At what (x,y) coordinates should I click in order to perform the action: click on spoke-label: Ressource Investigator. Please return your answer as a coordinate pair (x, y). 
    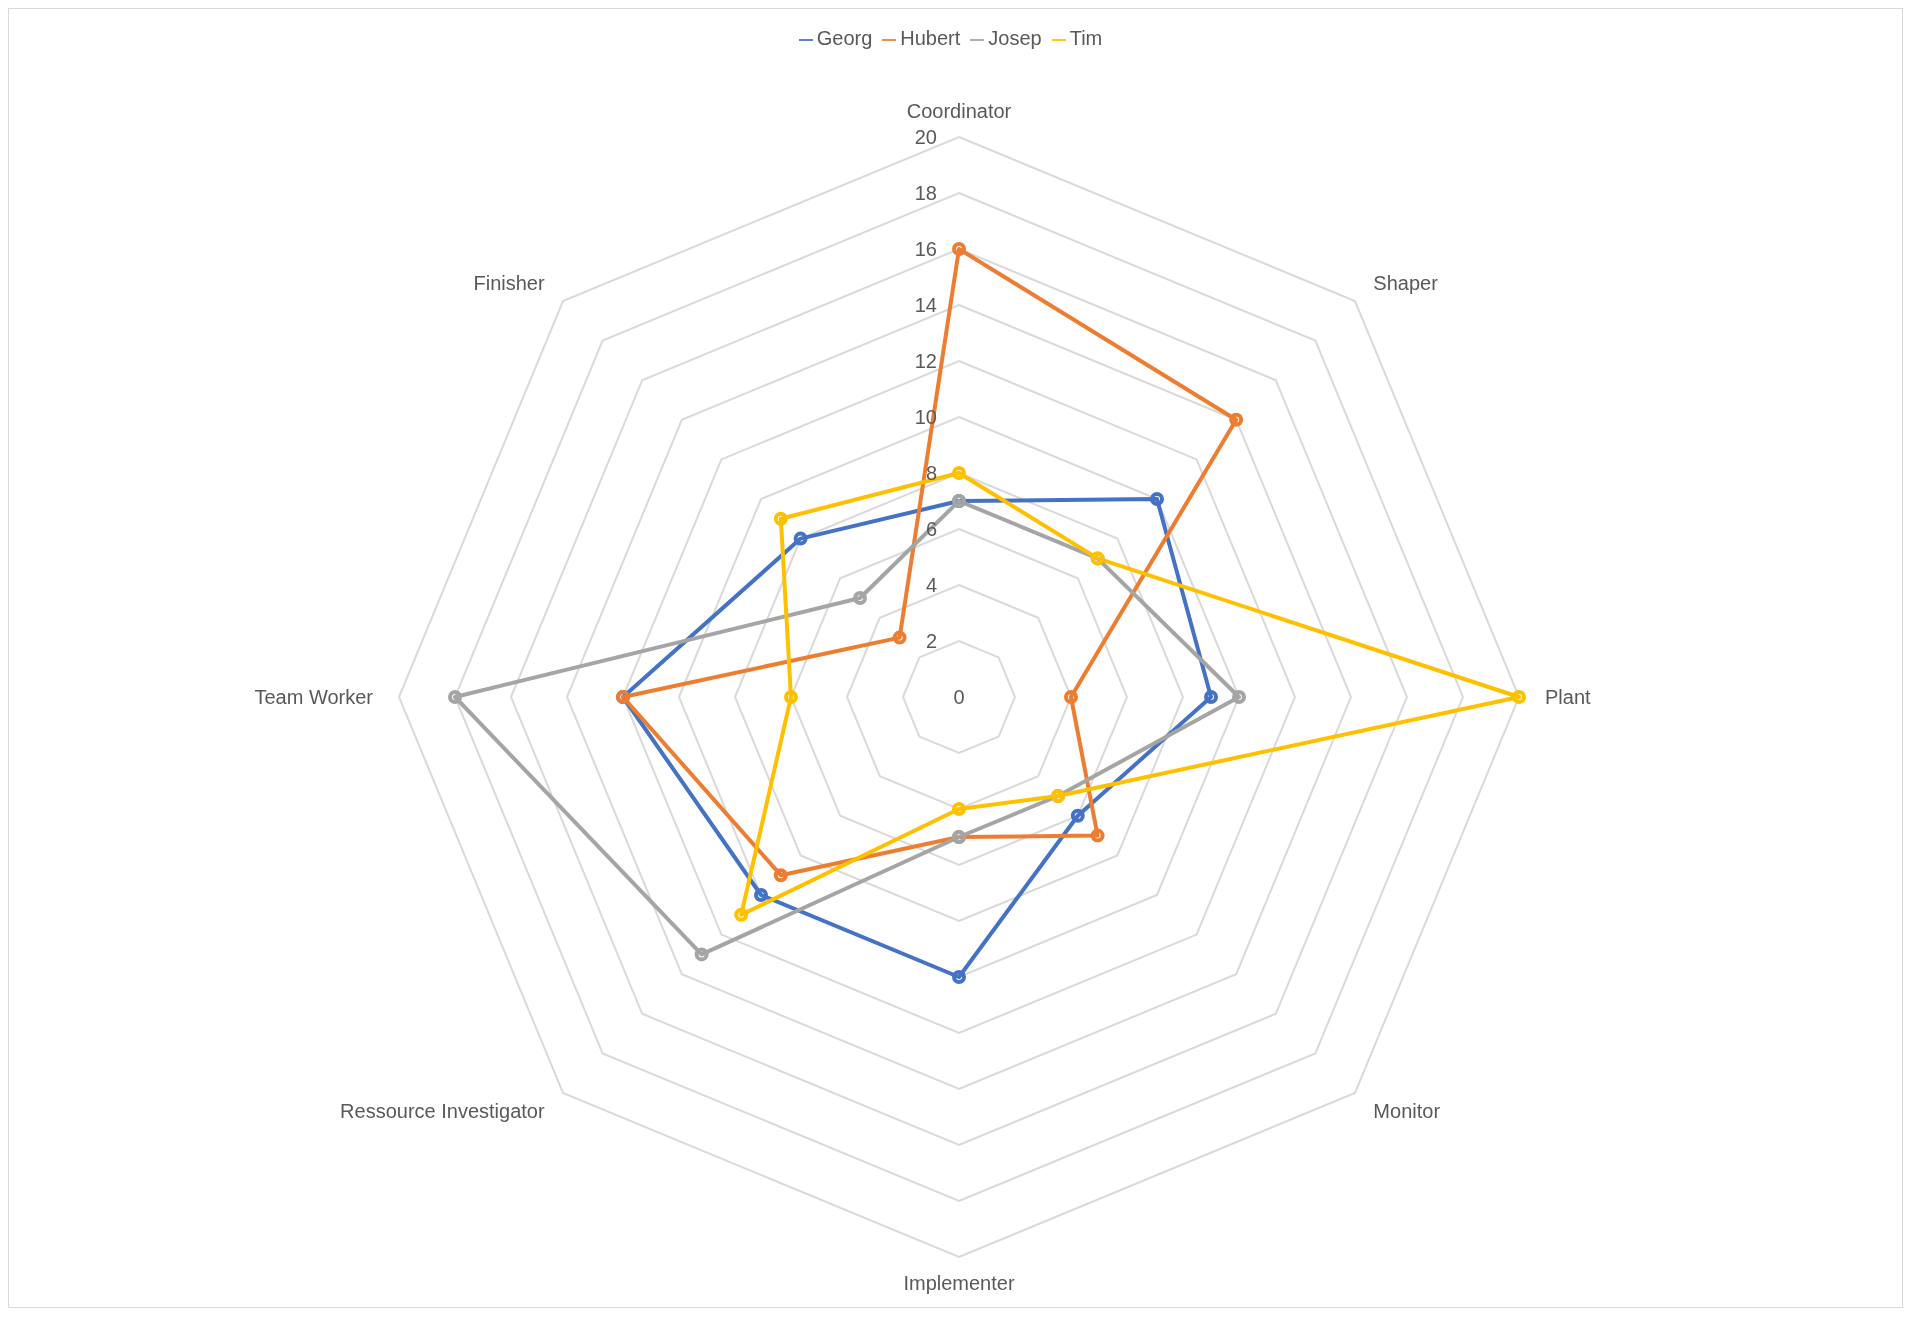
    Looking at the image, I should click on (442, 1111).